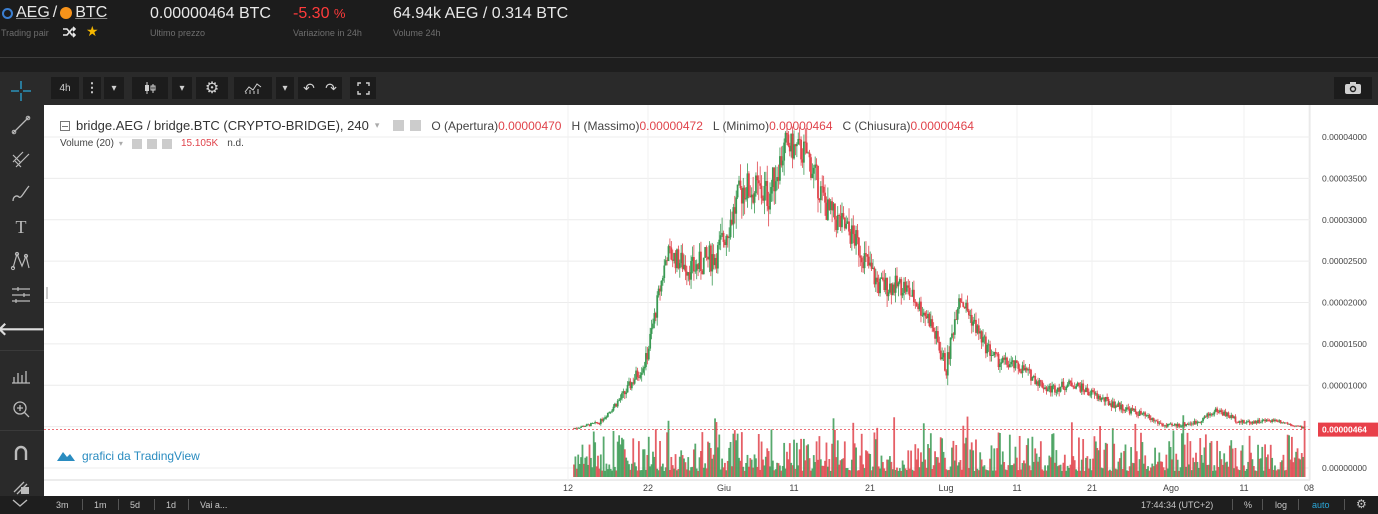 The width and height of the screenshot is (1378, 514). I want to click on auto-scale-toggle: auto, so click(1321, 505).